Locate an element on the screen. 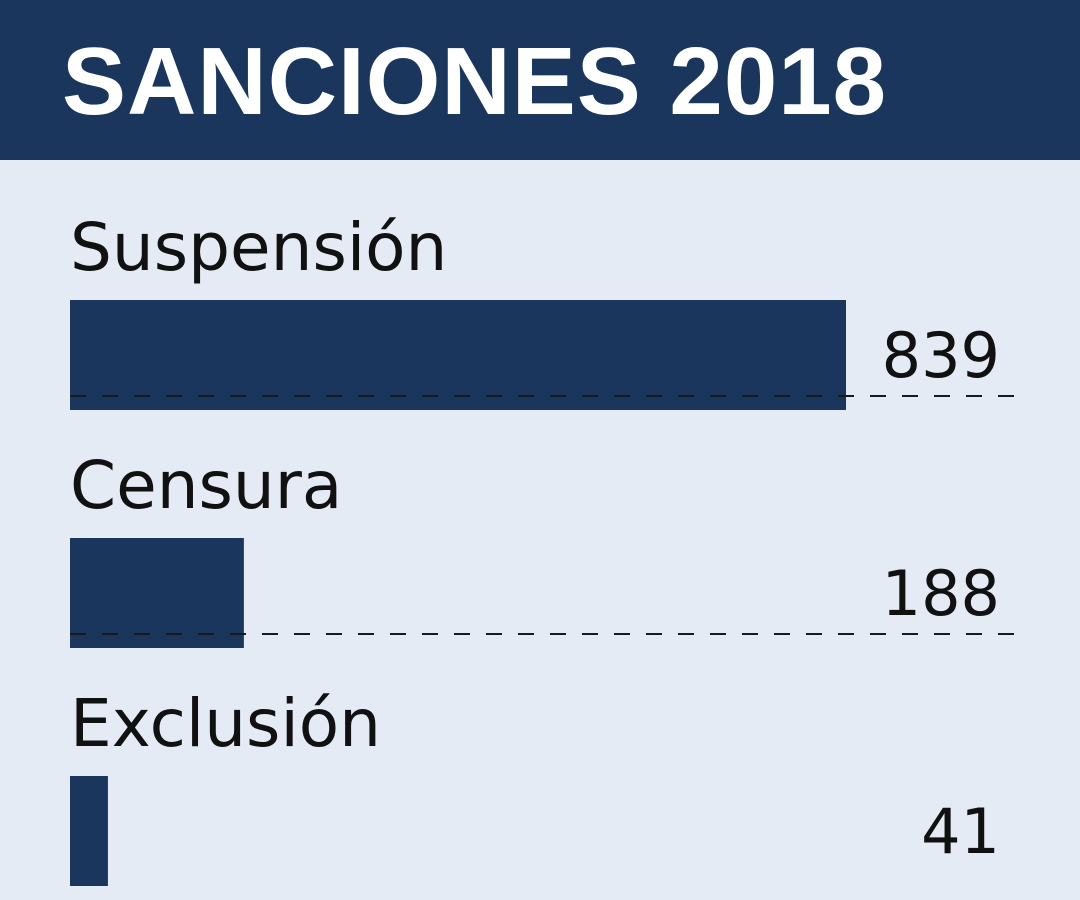  chart-title: SANCIONES 2018 is located at coordinates (474, 81).